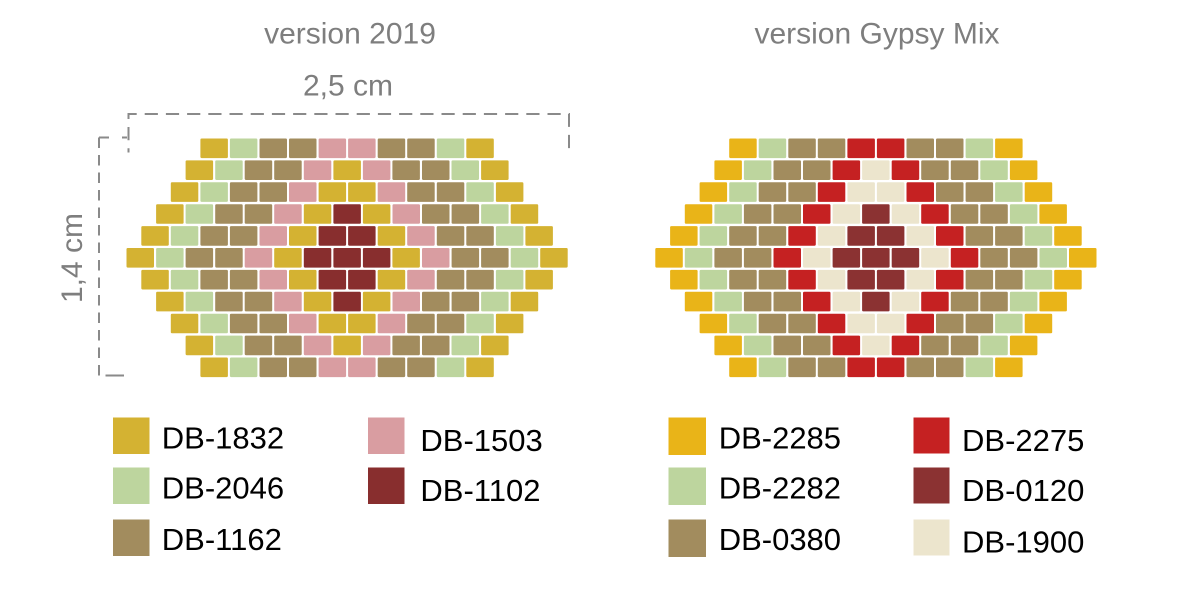 The width and height of the screenshot is (1200, 605). What do you see at coordinates (348, 86) in the screenshot?
I see `svg-text: 2,5 cm` at bounding box center [348, 86].